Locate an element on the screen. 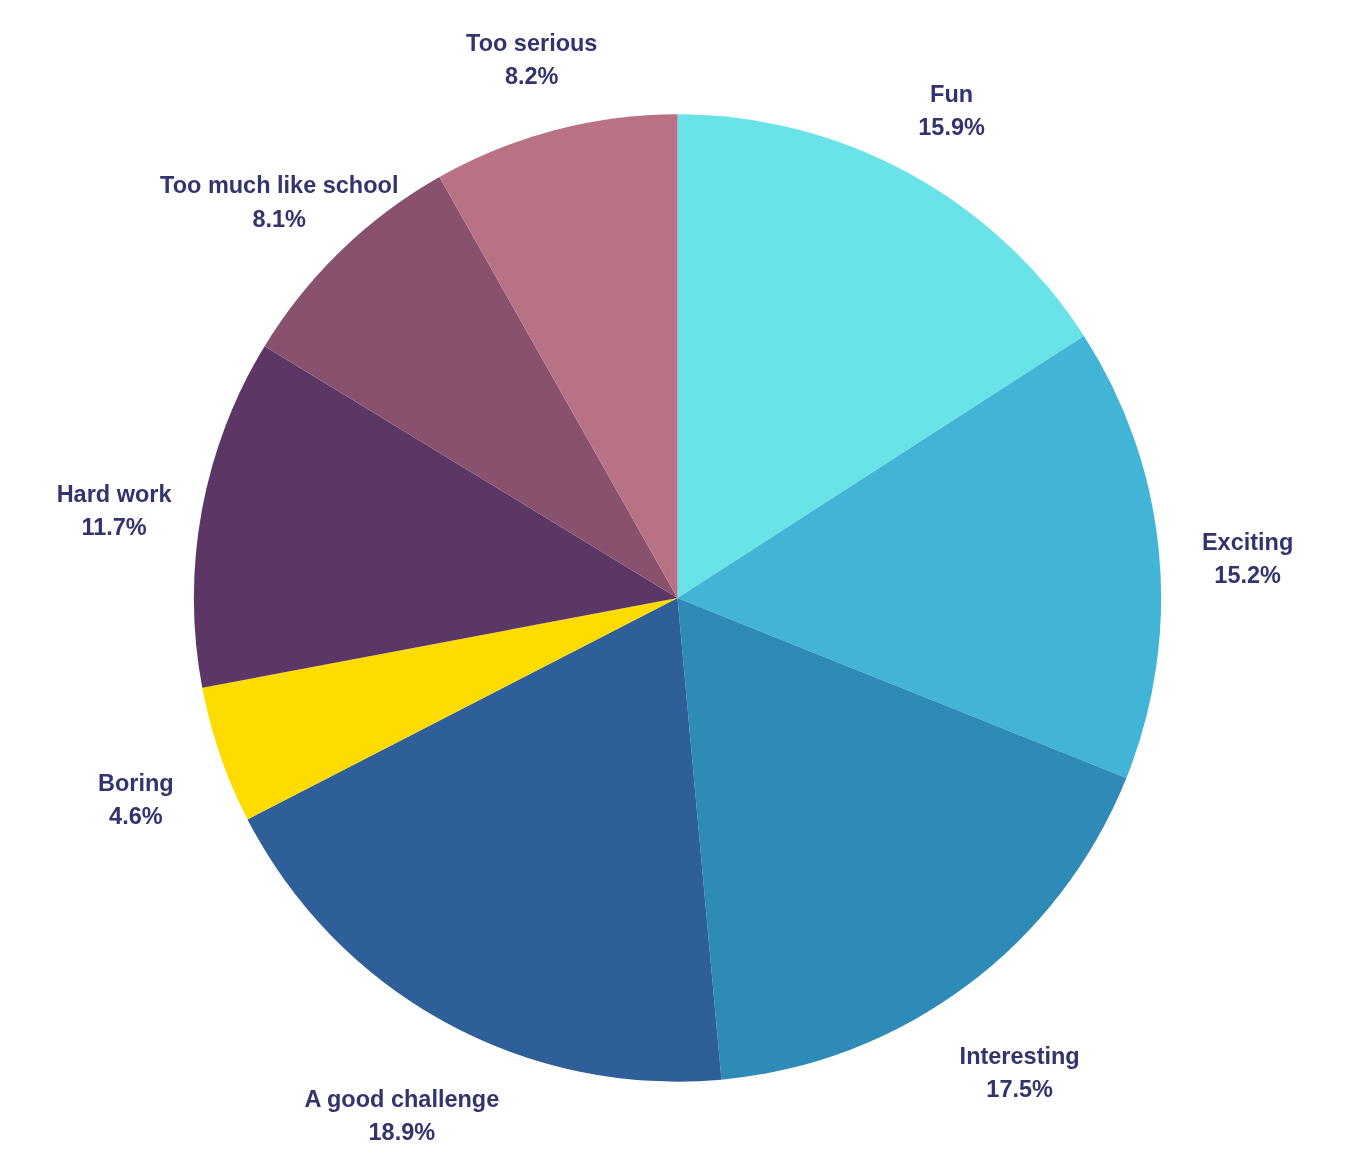 The width and height of the screenshot is (1355, 1174). slice-label: Too serious is located at coordinates (532, 42).